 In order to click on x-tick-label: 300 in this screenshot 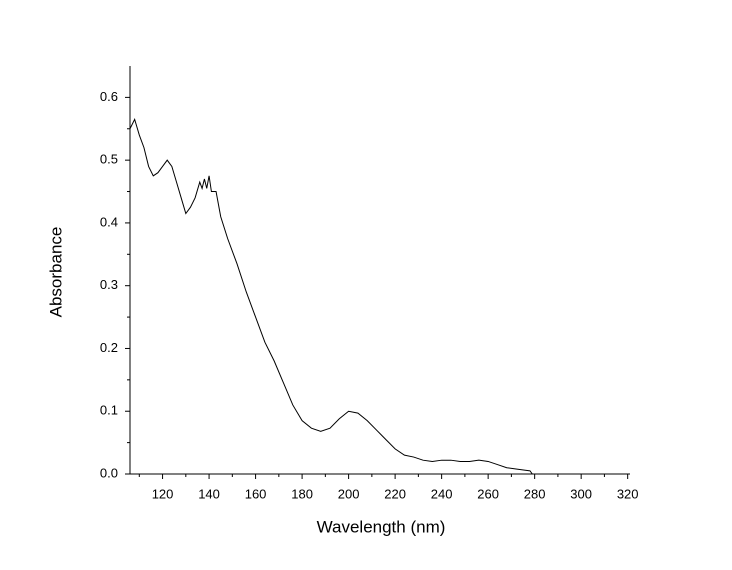, I will do `click(581, 493)`.